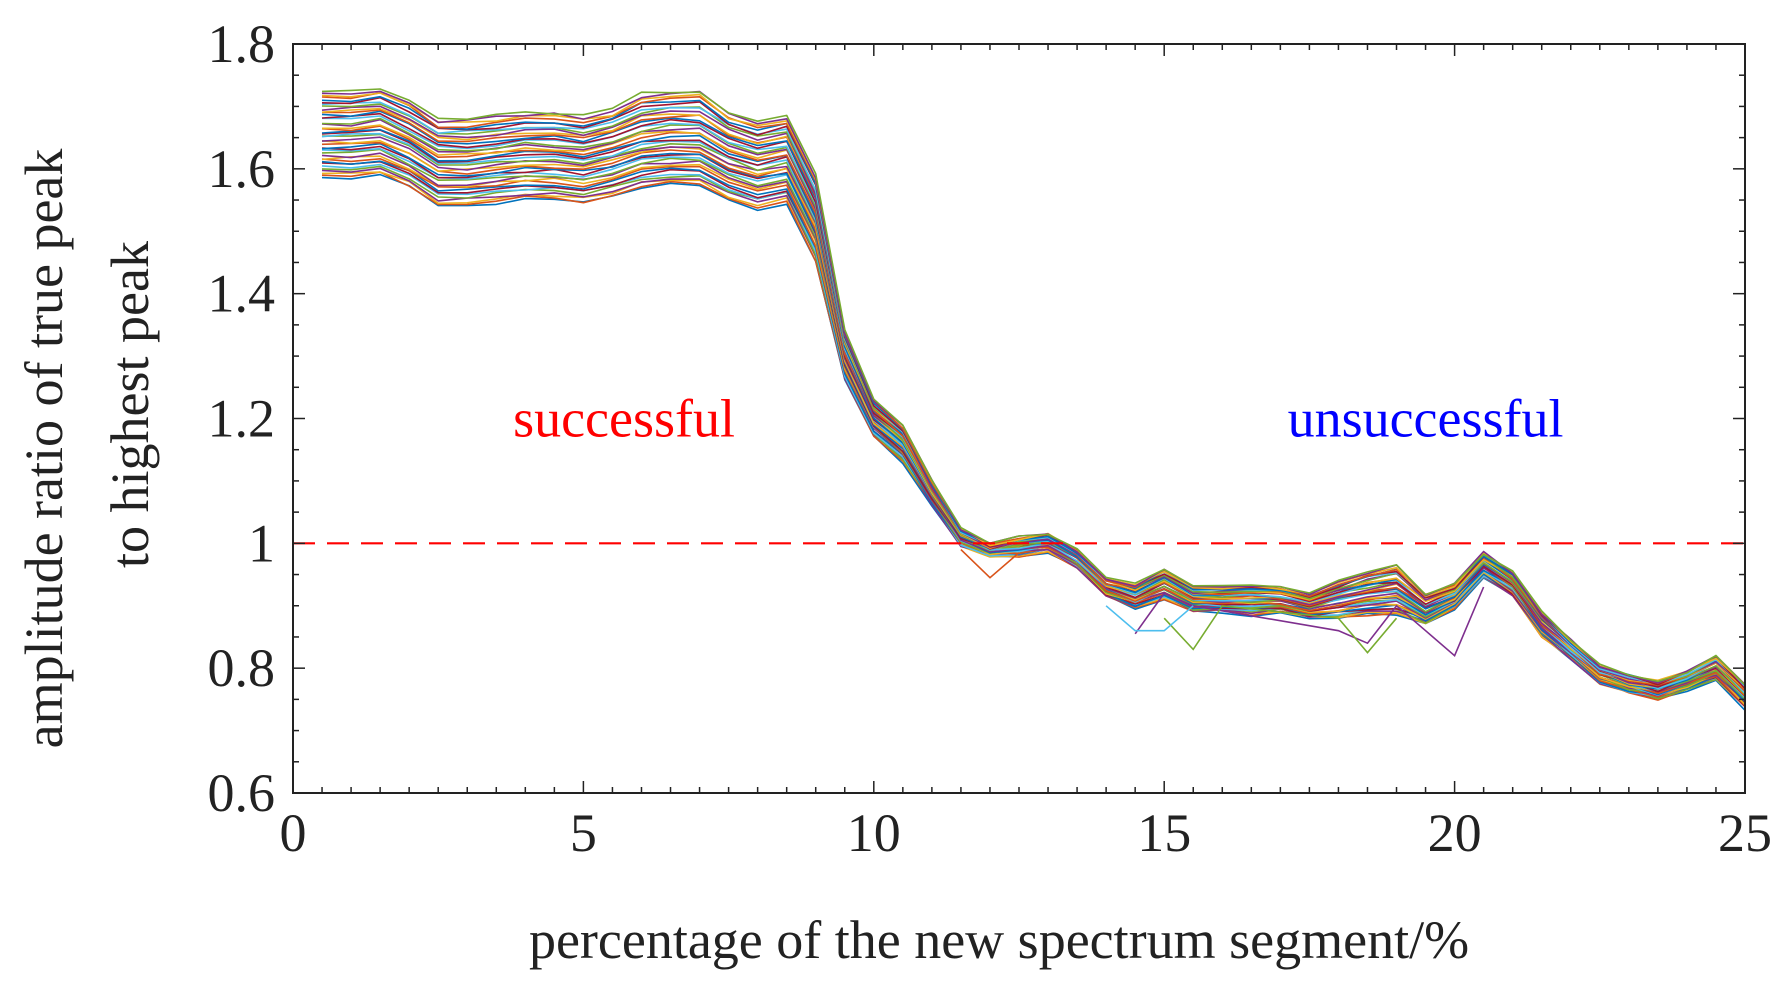 This screenshot has height=984, width=1787. I want to click on outlier-red-line, so click(990, 564).